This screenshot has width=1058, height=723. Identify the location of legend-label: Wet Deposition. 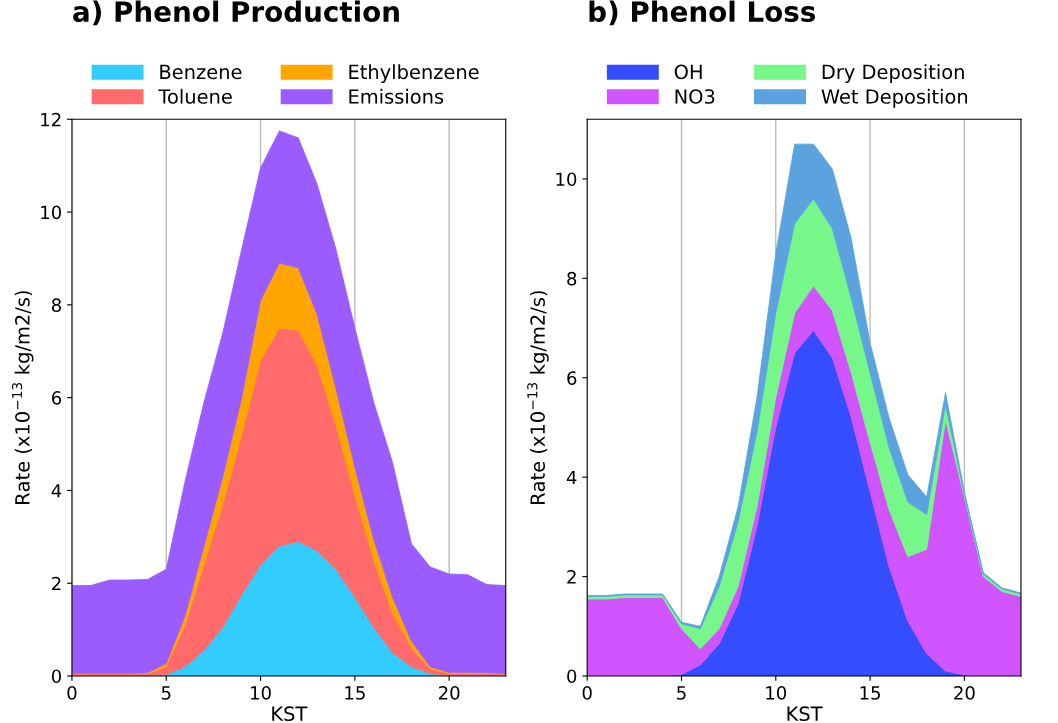
(894, 98).